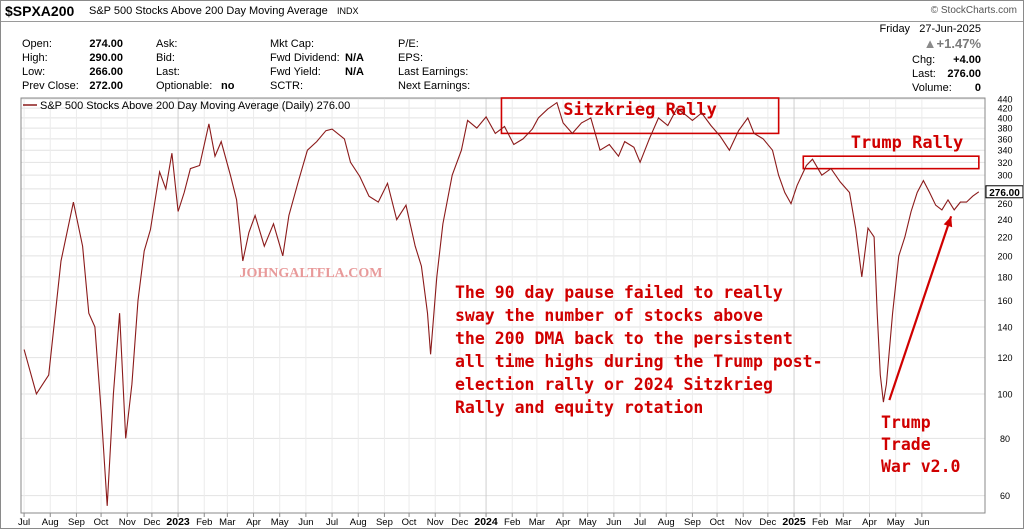  Describe the element at coordinates (167, 44) in the screenshot. I see `ask-label: Ask:` at that location.